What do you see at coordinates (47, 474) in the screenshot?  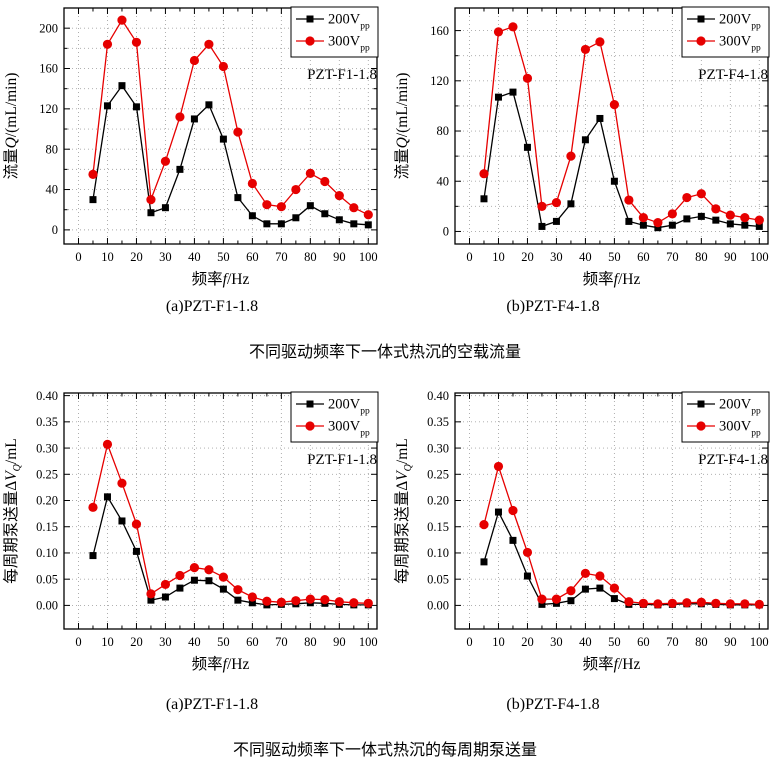 I see `svg-text: 0.25` at bounding box center [47, 474].